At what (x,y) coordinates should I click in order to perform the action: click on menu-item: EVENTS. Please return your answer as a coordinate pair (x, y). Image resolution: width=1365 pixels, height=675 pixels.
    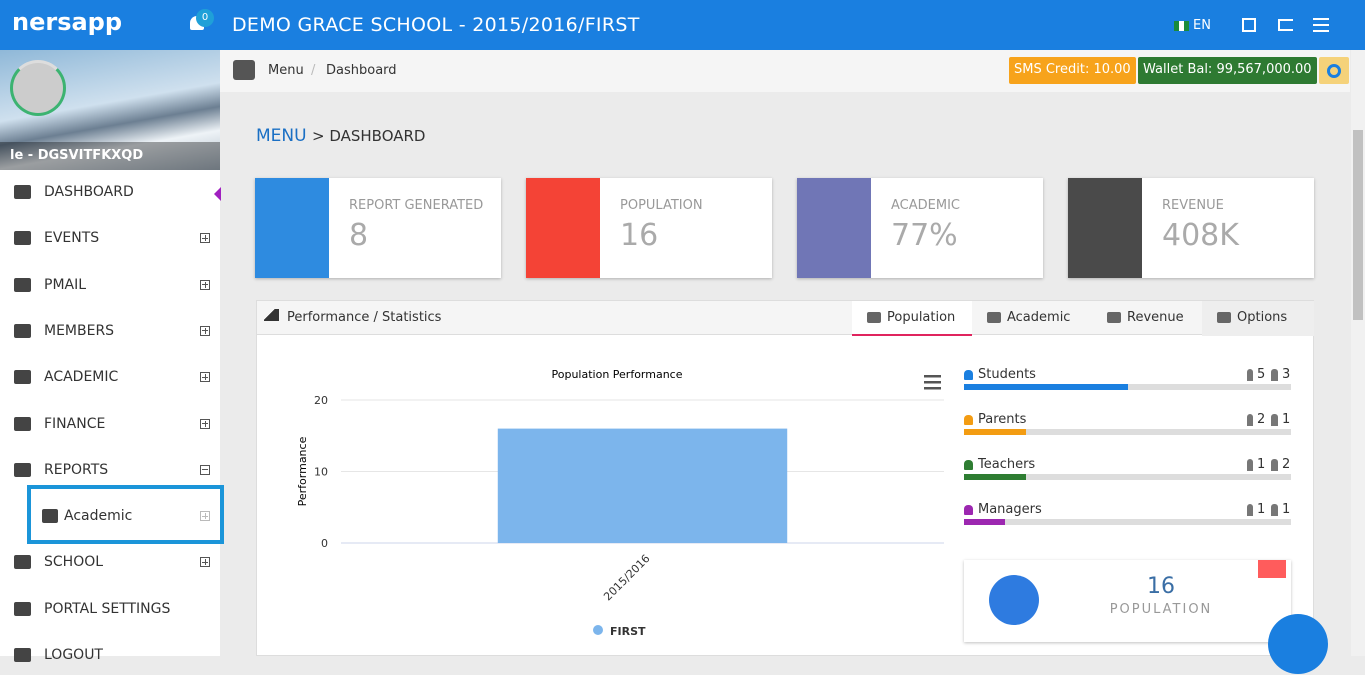
    Looking at the image, I should click on (110, 238).